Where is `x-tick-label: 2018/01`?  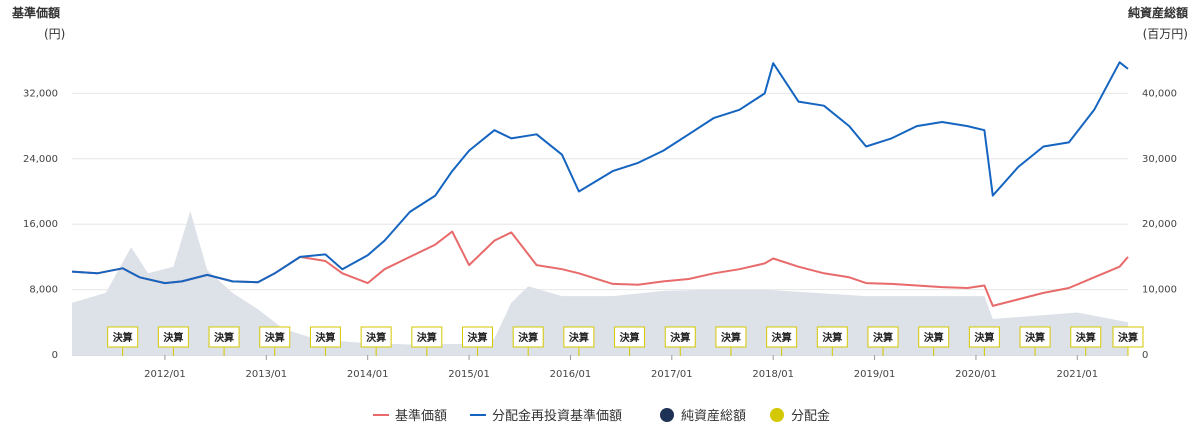 x-tick-label: 2018/01 is located at coordinates (773, 374).